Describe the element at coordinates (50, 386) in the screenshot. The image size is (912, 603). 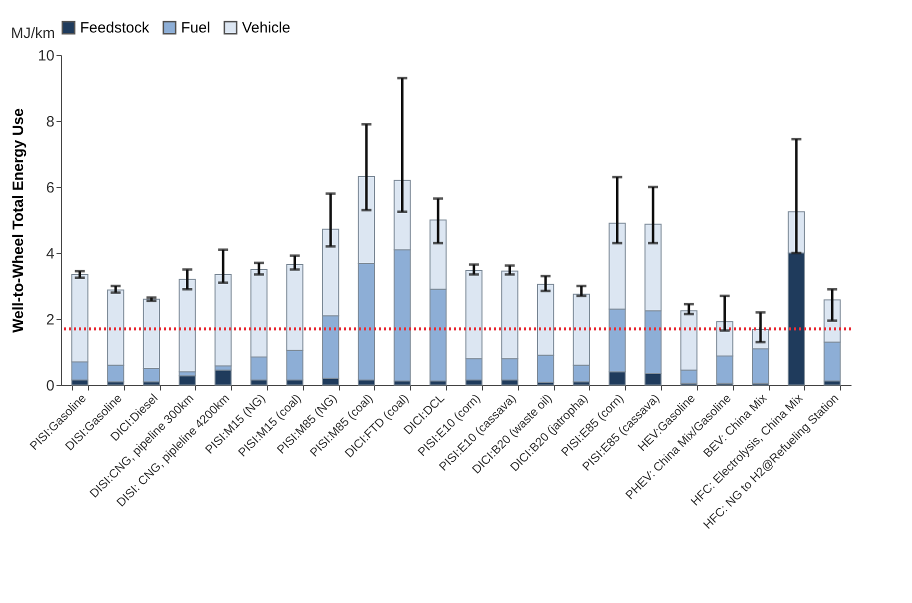
I see `y-tick-label: 0` at that location.